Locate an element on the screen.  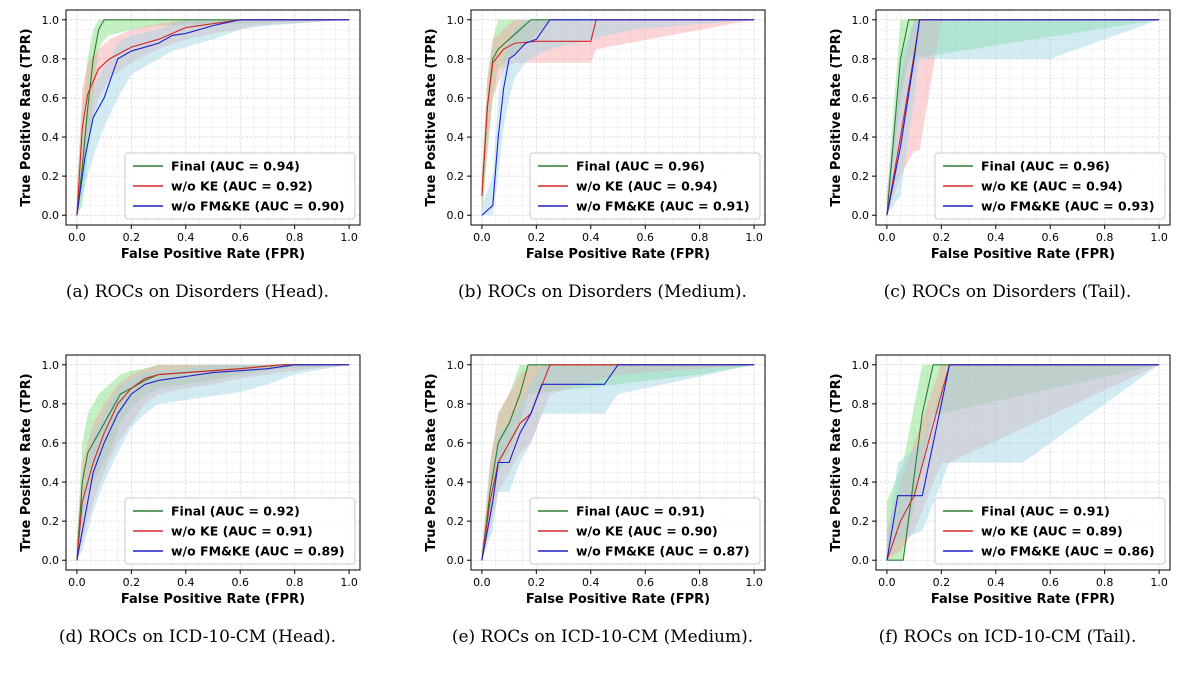
legend-entry: w/o KE (AUC = 0.92) is located at coordinates (242, 186).